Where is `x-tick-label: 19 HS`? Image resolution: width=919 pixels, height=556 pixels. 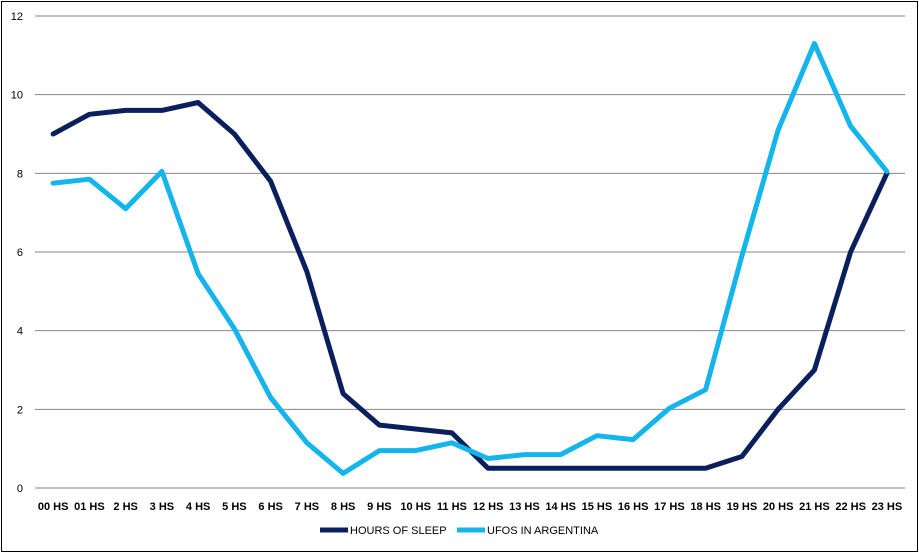 x-tick-label: 19 HS is located at coordinates (742, 507).